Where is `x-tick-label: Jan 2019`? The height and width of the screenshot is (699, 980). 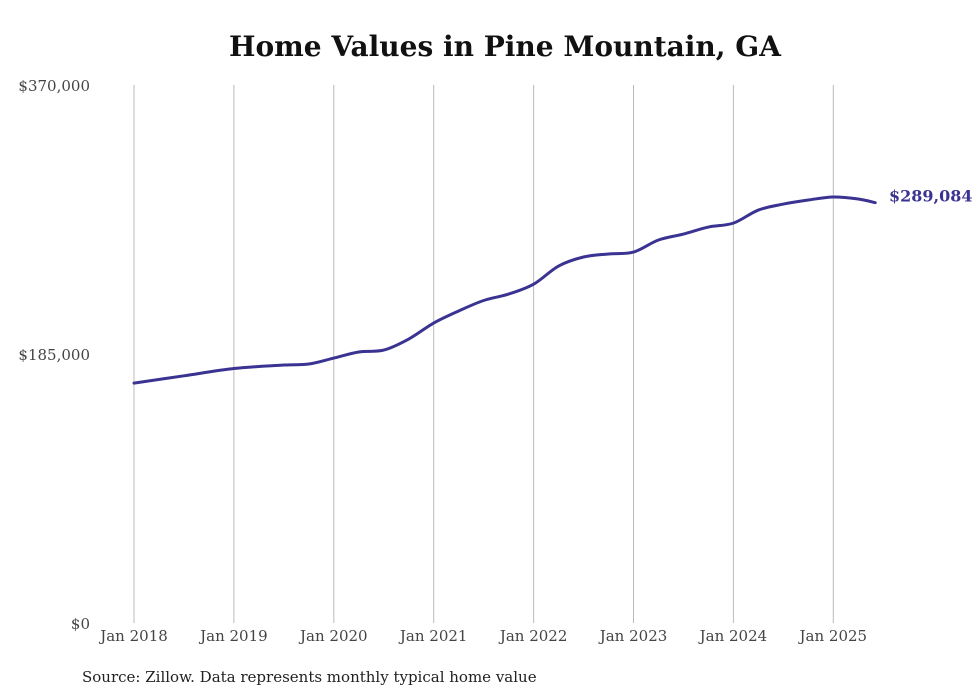
x-tick-label: Jan 2019 is located at coordinates (233, 636).